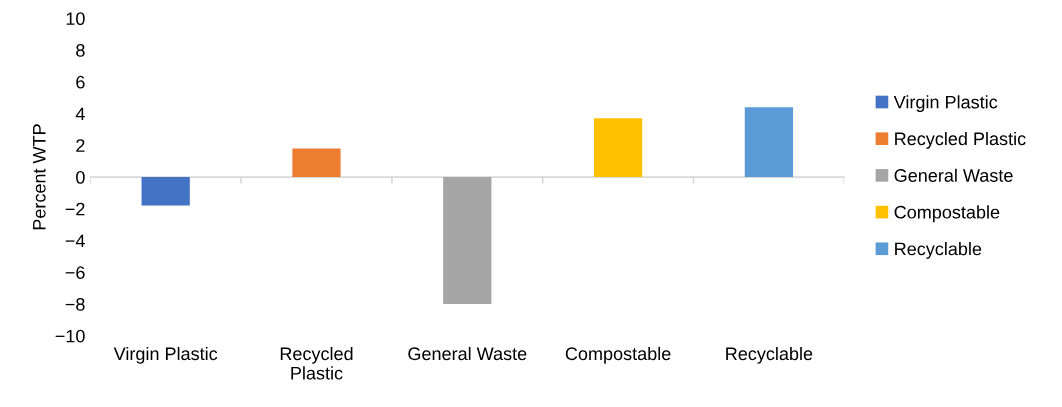 Image resolution: width=1062 pixels, height=407 pixels. Describe the element at coordinates (39, 177) in the screenshot. I see `y-axis-title: Percent WTP` at that location.